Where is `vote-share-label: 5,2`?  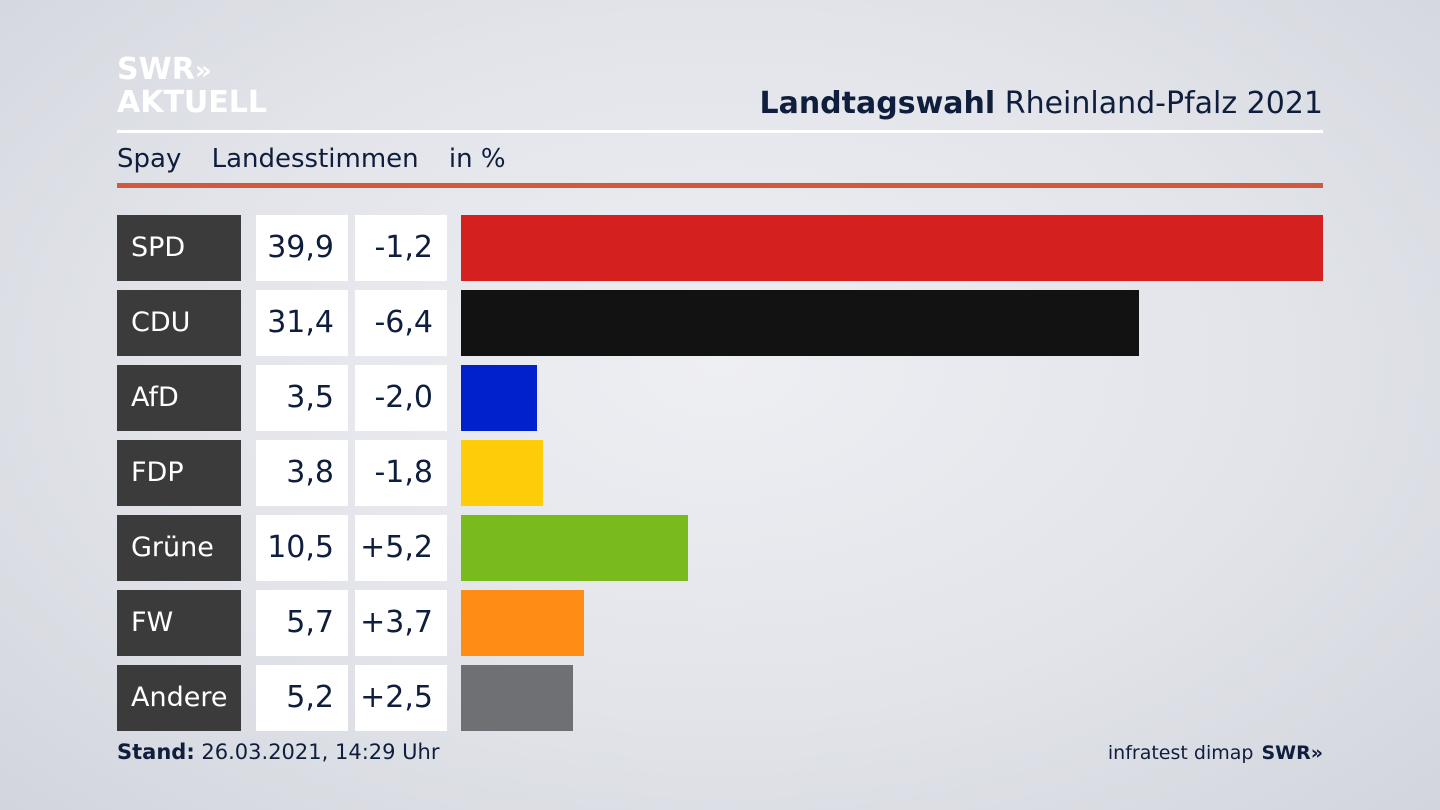
vote-share-label: 5,2 is located at coordinates (302, 698).